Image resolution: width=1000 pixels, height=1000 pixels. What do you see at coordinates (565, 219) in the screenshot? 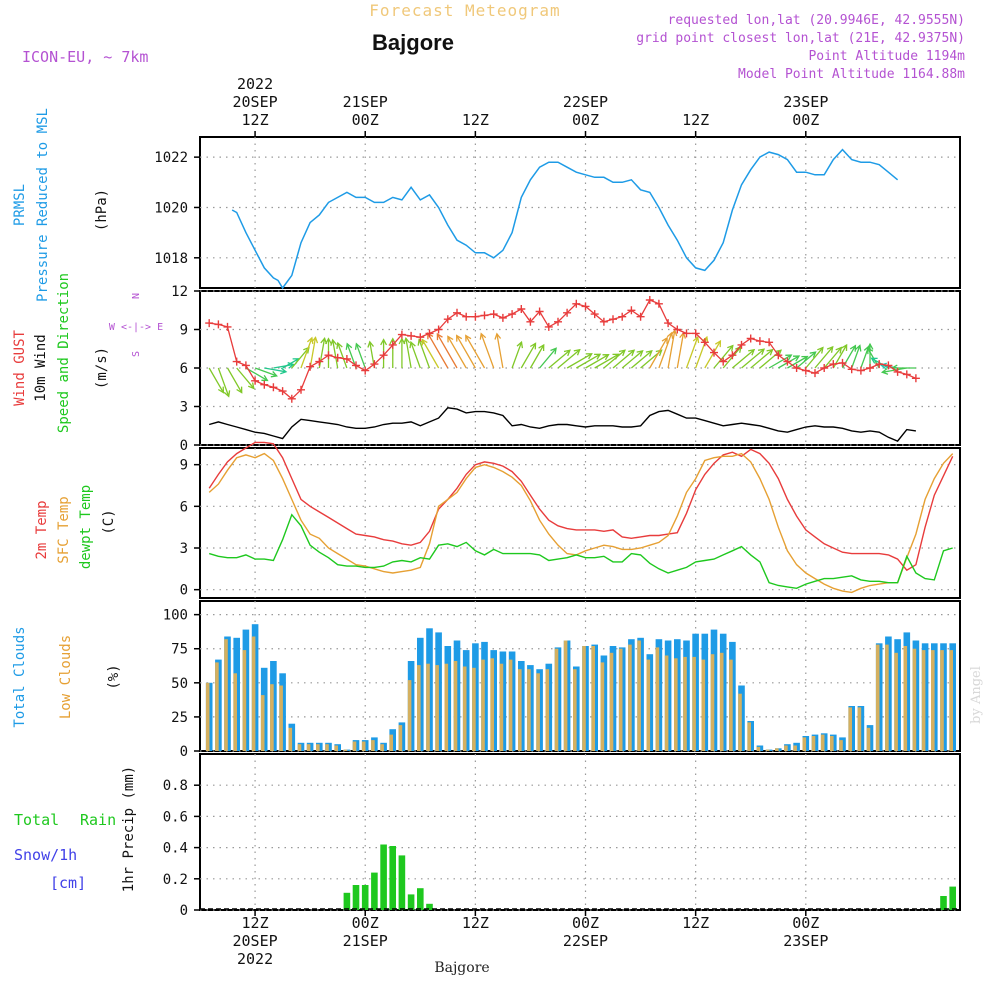
I see `pressure-line` at bounding box center [565, 219].